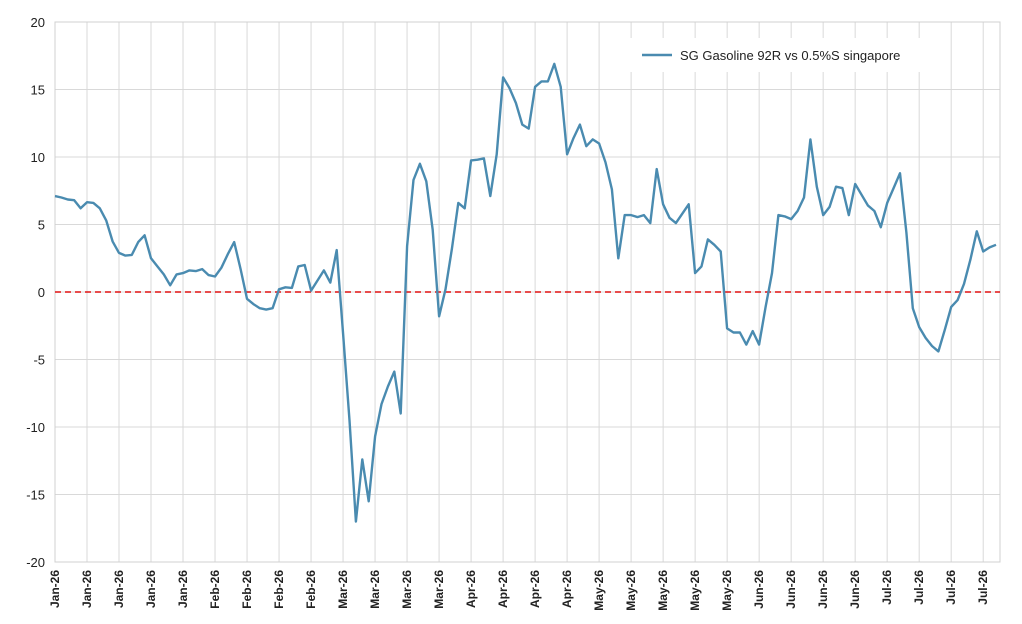  What do you see at coordinates (35, 562) in the screenshot?
I see `y-tick-label: -20` at bounding box center [35, 562].